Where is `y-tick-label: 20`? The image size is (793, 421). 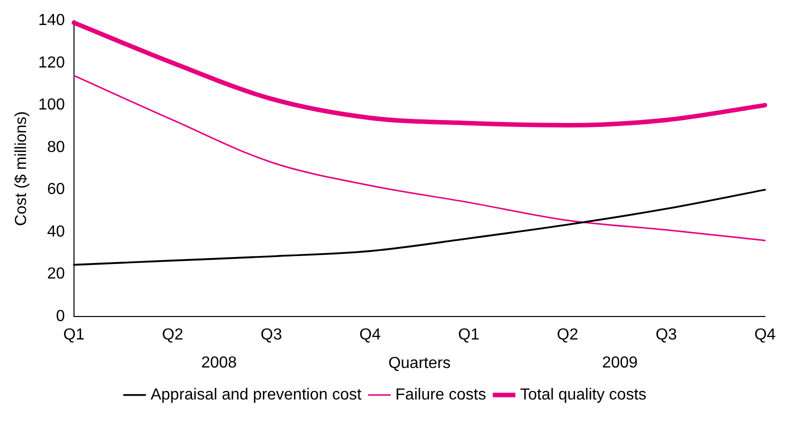
y-tick-label: 20 is located at coordinates (56, 274).